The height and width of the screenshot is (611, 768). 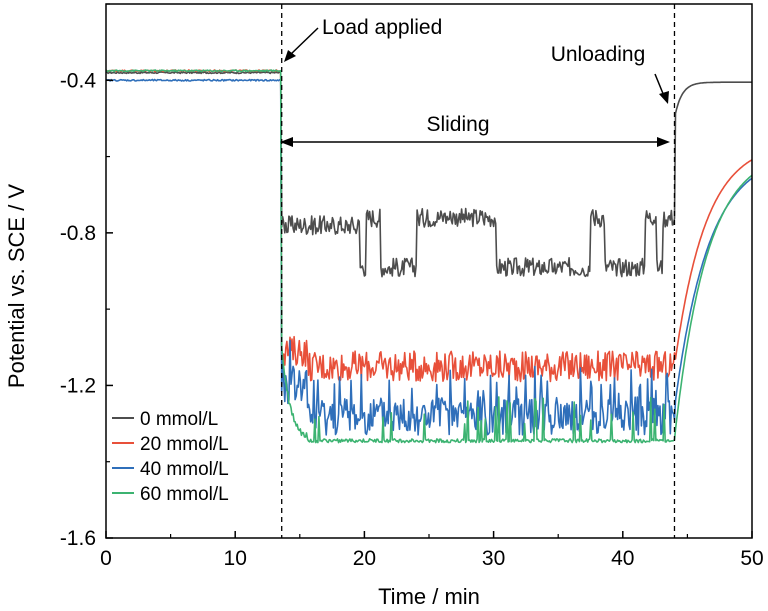 I want to click on y-axis-ticks: -1.6 -1.2 -0.8 -0.4, so click(x=86, y=276).